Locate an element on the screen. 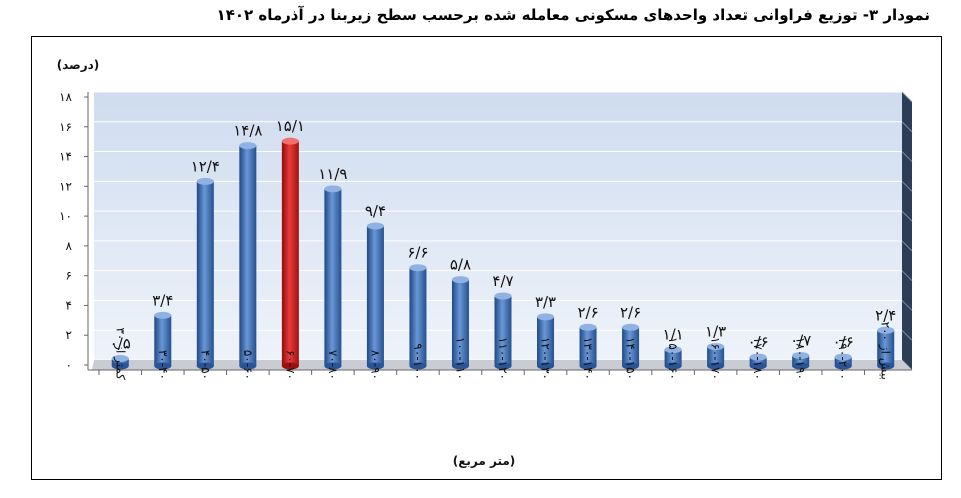 Image resolution: width=961 pixels, height=498 pixels. x-category-label: ۱۶۰-۱۷۰ is located at coordinates (716, 358).